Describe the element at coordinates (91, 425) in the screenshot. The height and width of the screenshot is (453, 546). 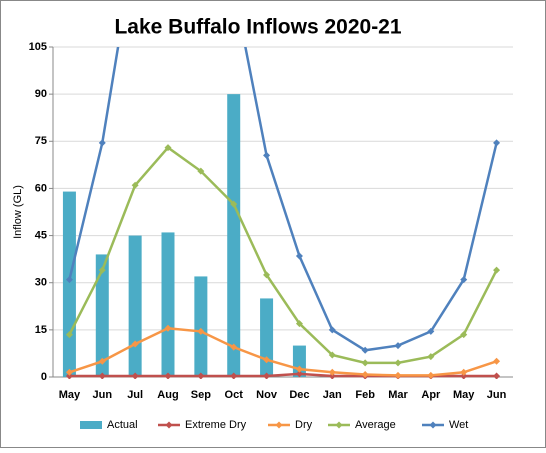
I see `legend-swatch` at that location.